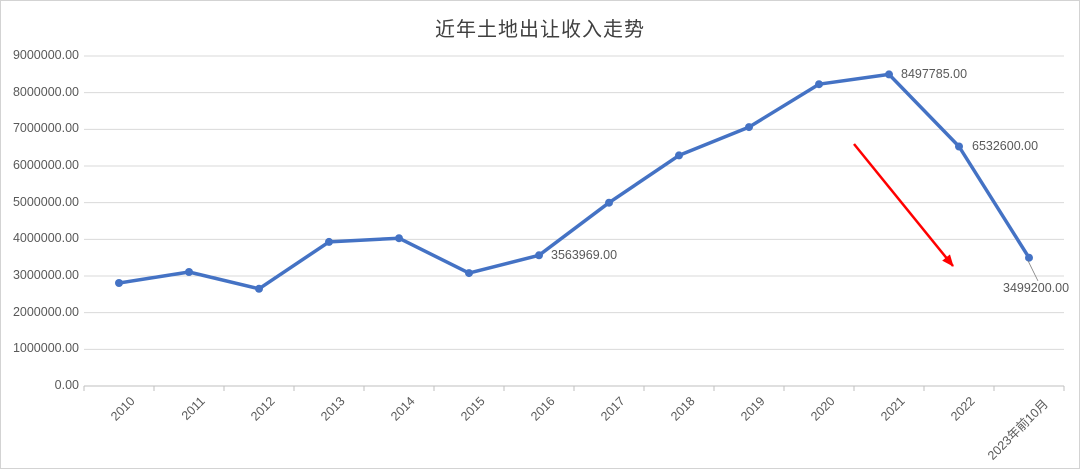 This screenshot has width=1080, height=469. I want to click on y-axis-tick-label: 0.00, so click(66, 385).